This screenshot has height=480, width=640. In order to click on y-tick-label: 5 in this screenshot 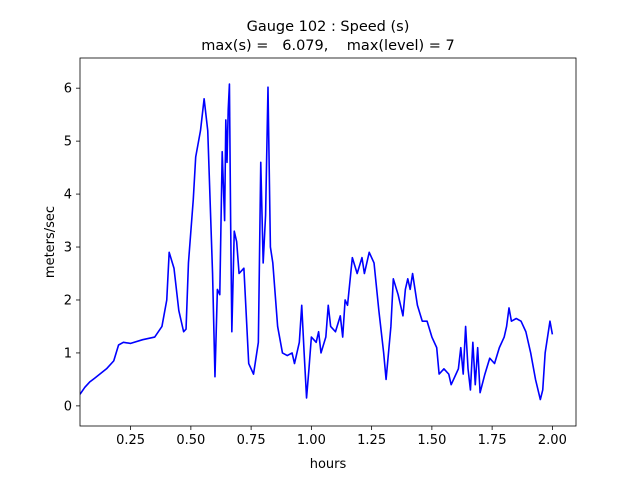, I will do `click(68, 142)`.